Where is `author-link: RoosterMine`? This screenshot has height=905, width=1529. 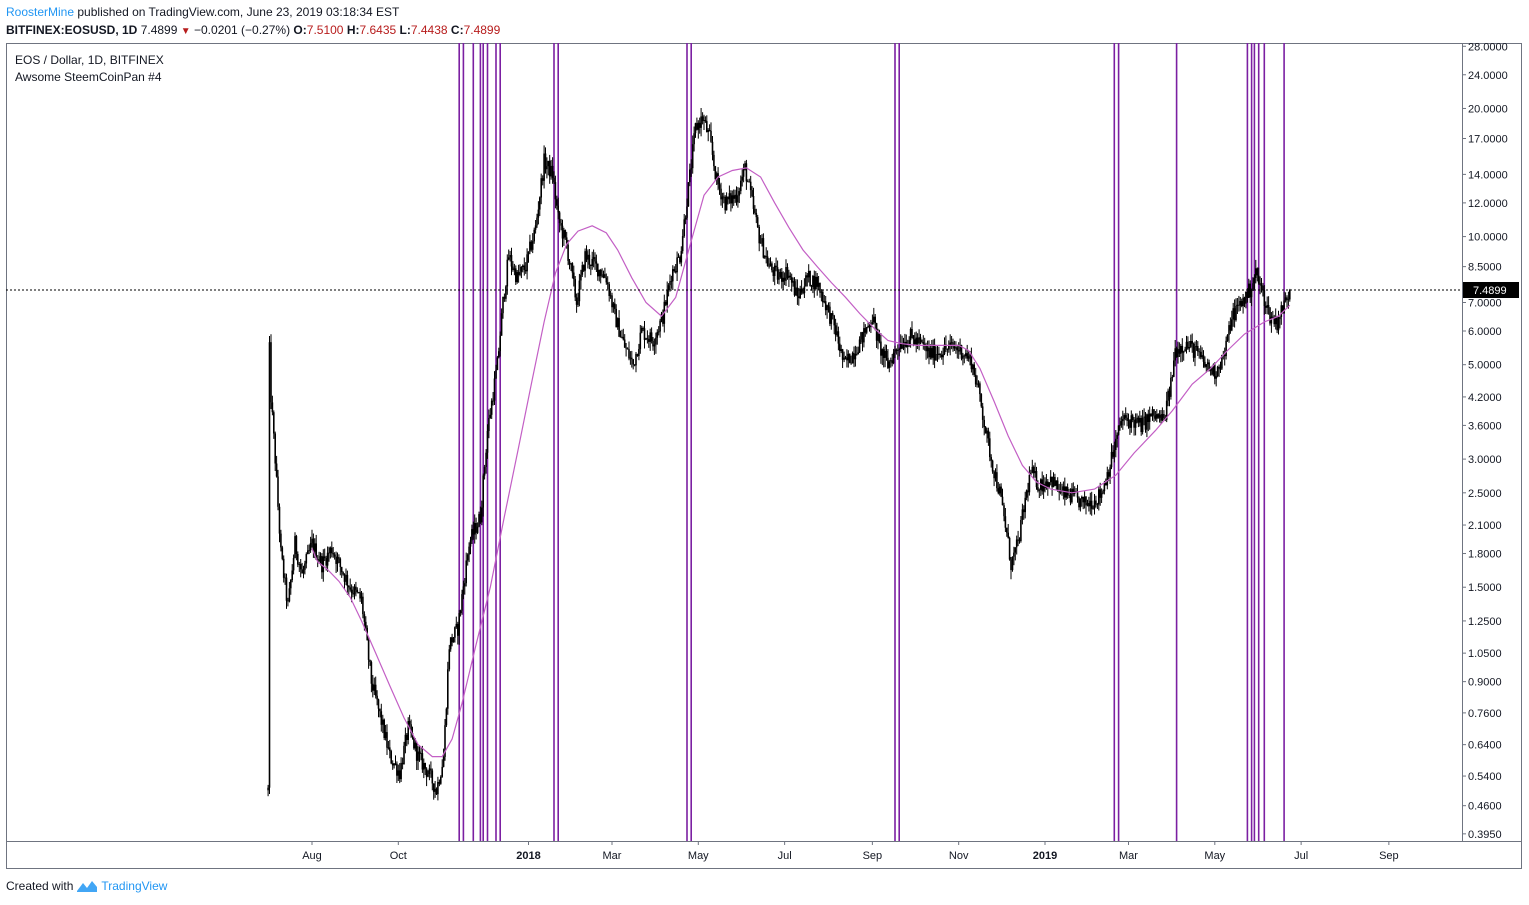
author-link: RoosterMine is located at coordinates (40, 12).